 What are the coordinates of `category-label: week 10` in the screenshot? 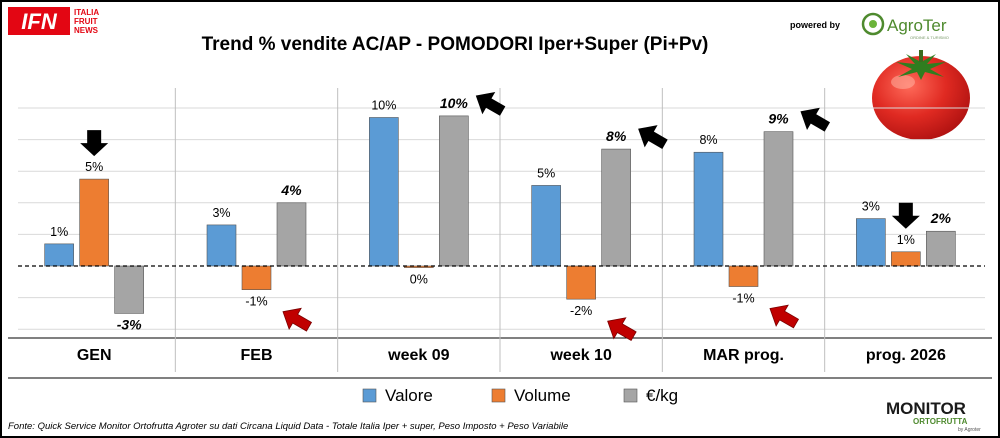 It's located at (580, 355).